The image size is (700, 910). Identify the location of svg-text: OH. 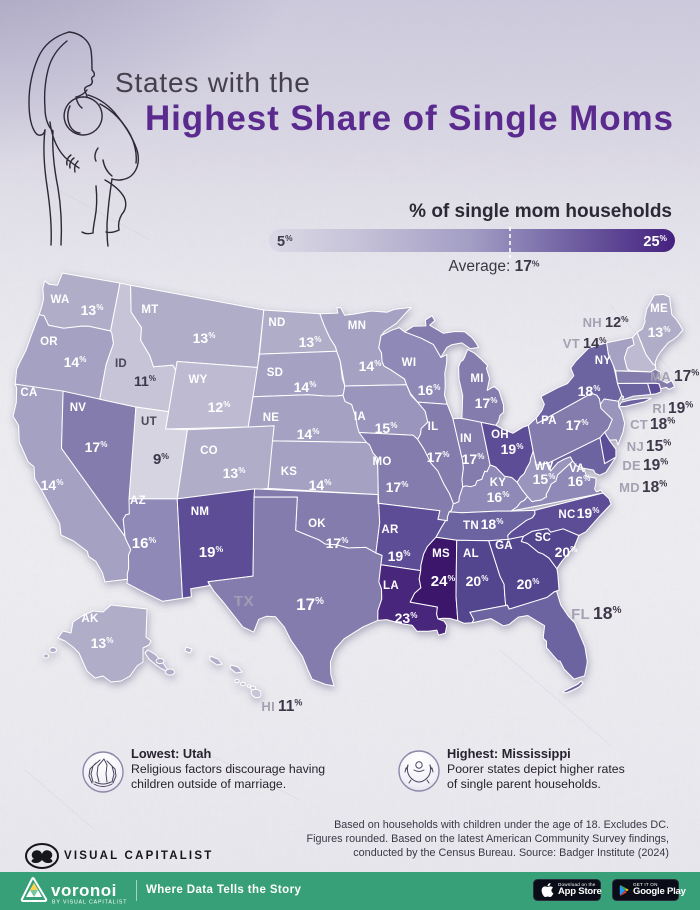
(500, 435).